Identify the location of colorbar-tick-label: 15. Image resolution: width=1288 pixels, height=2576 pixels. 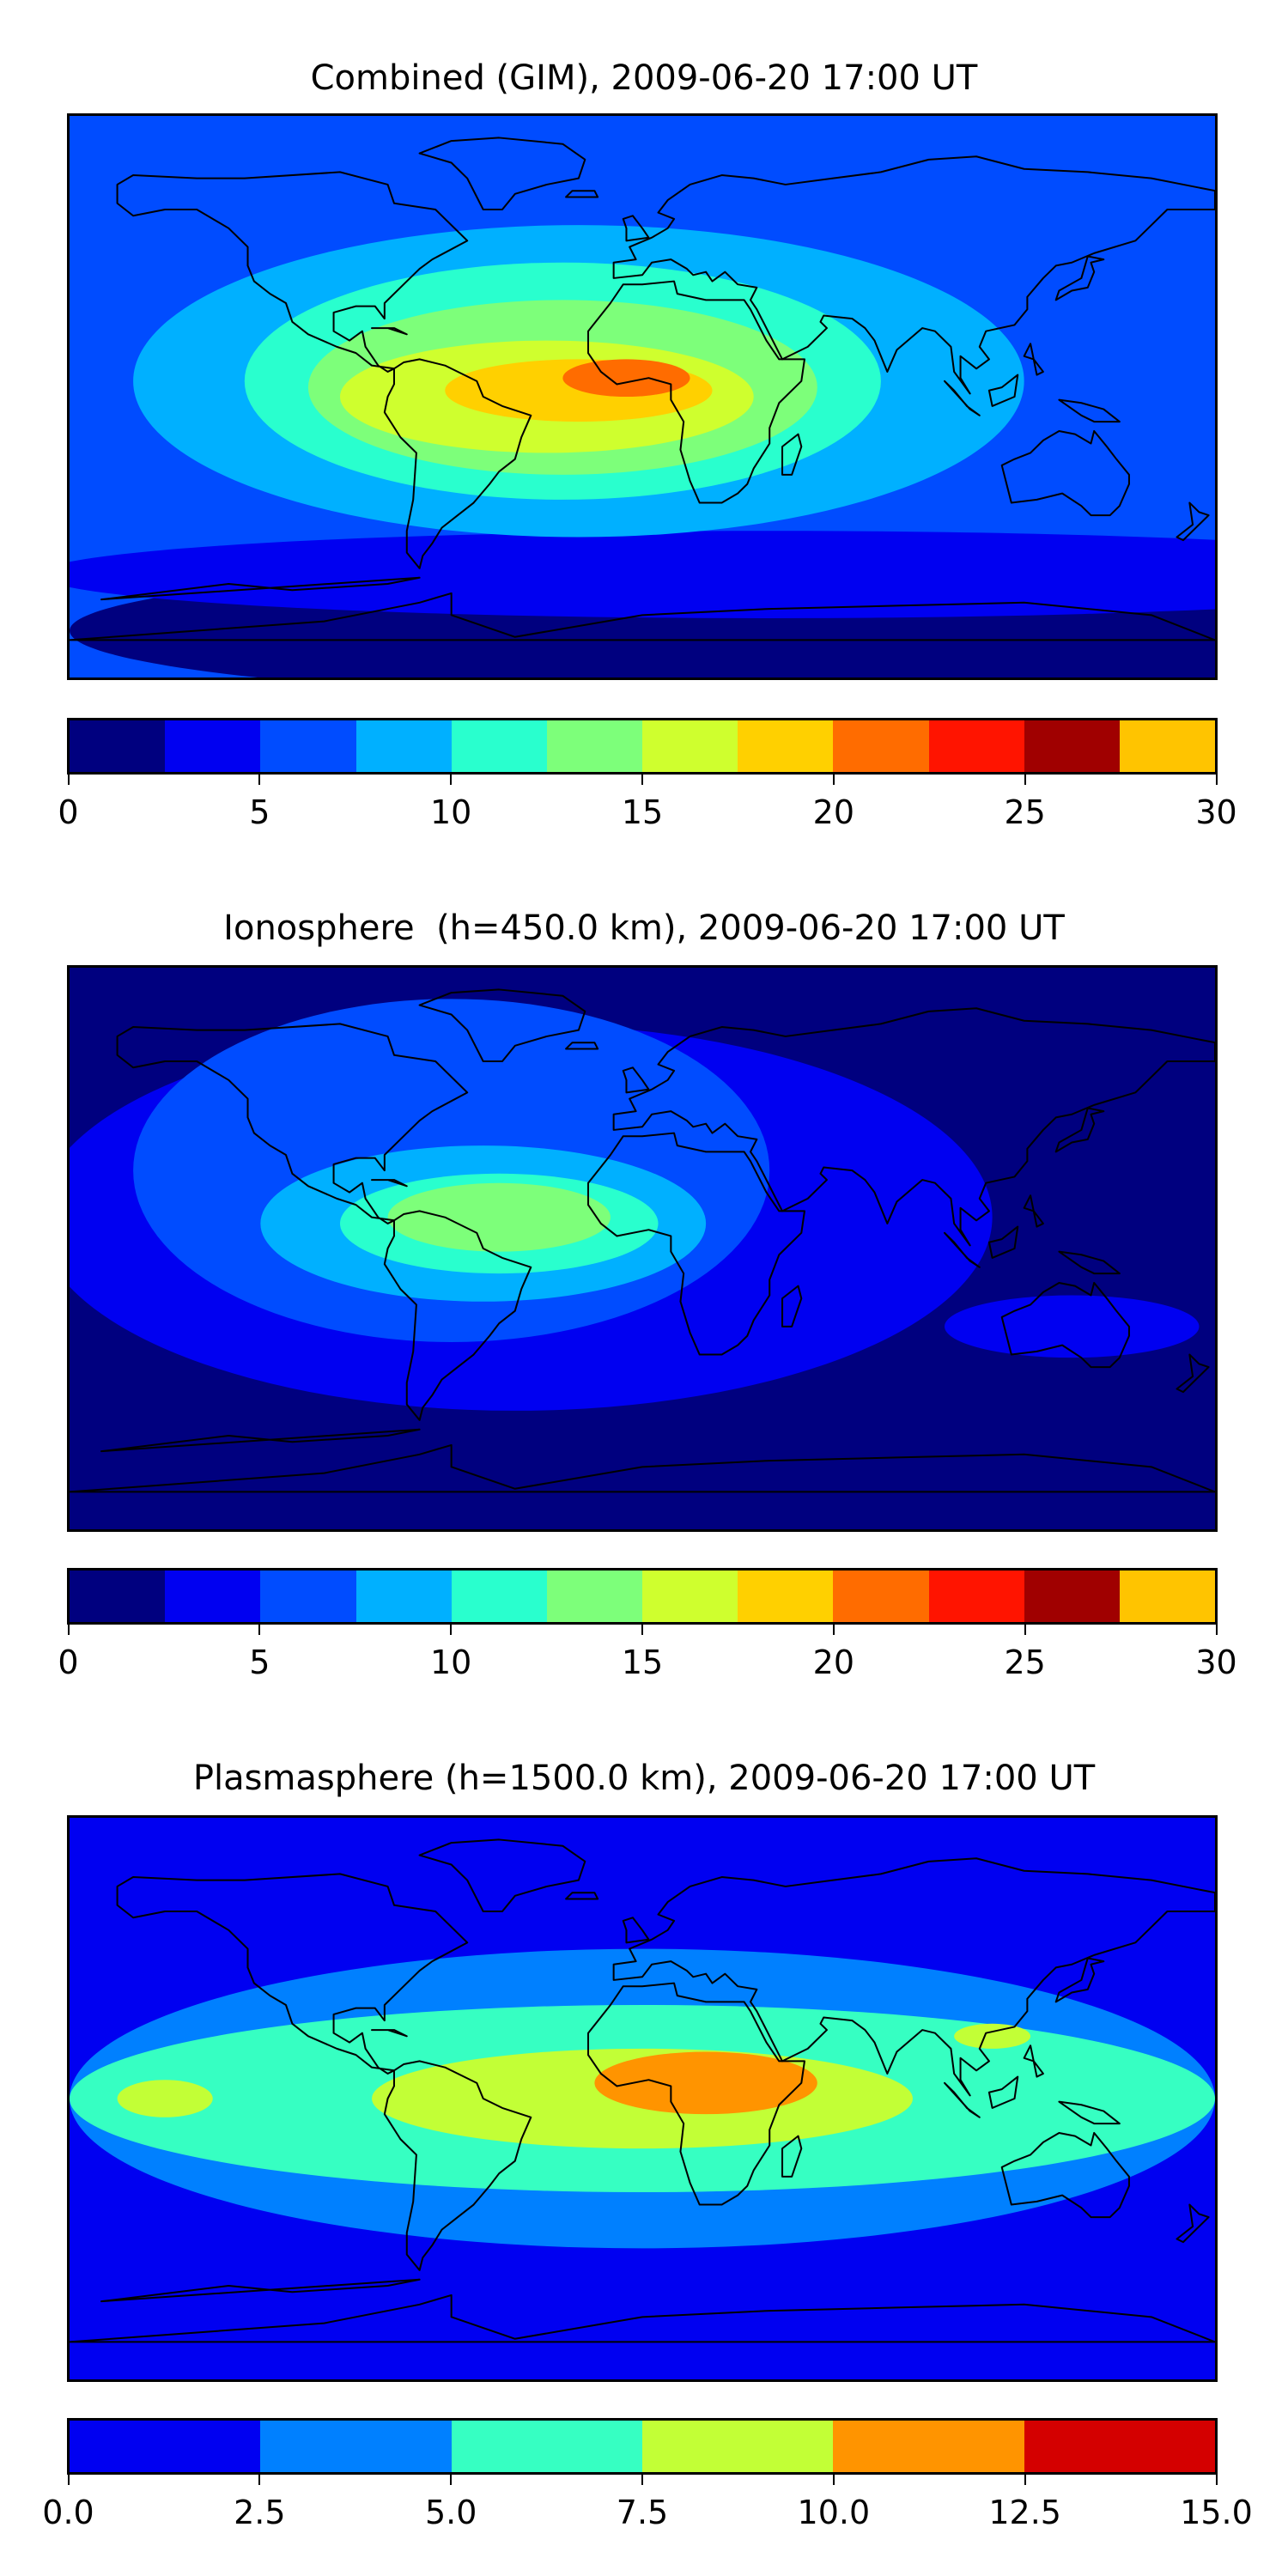
(642, 812).